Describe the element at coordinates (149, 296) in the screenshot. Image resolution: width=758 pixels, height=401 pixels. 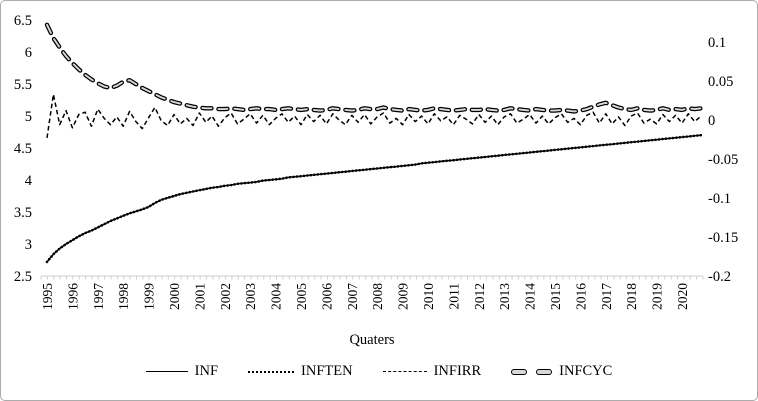
I see `year-label: 1999` at that location.